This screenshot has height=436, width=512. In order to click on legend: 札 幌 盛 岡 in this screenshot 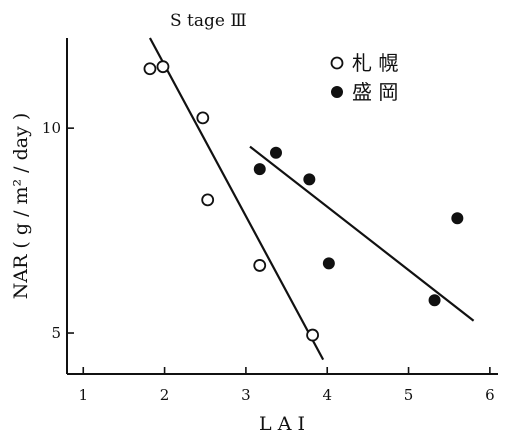, I will do `click(364, 77)`.